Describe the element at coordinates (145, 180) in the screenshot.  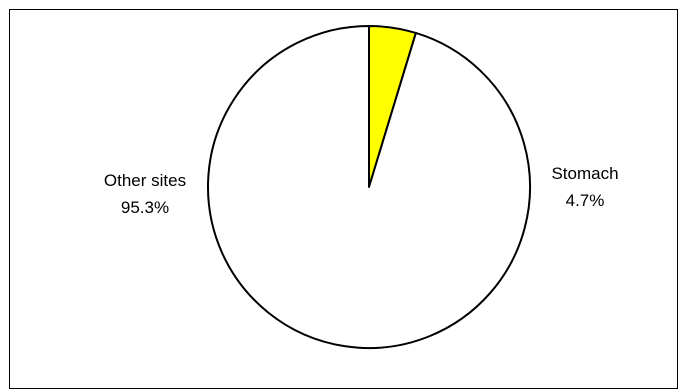
I see `slice-name-other-sites: Other sites` at that location.